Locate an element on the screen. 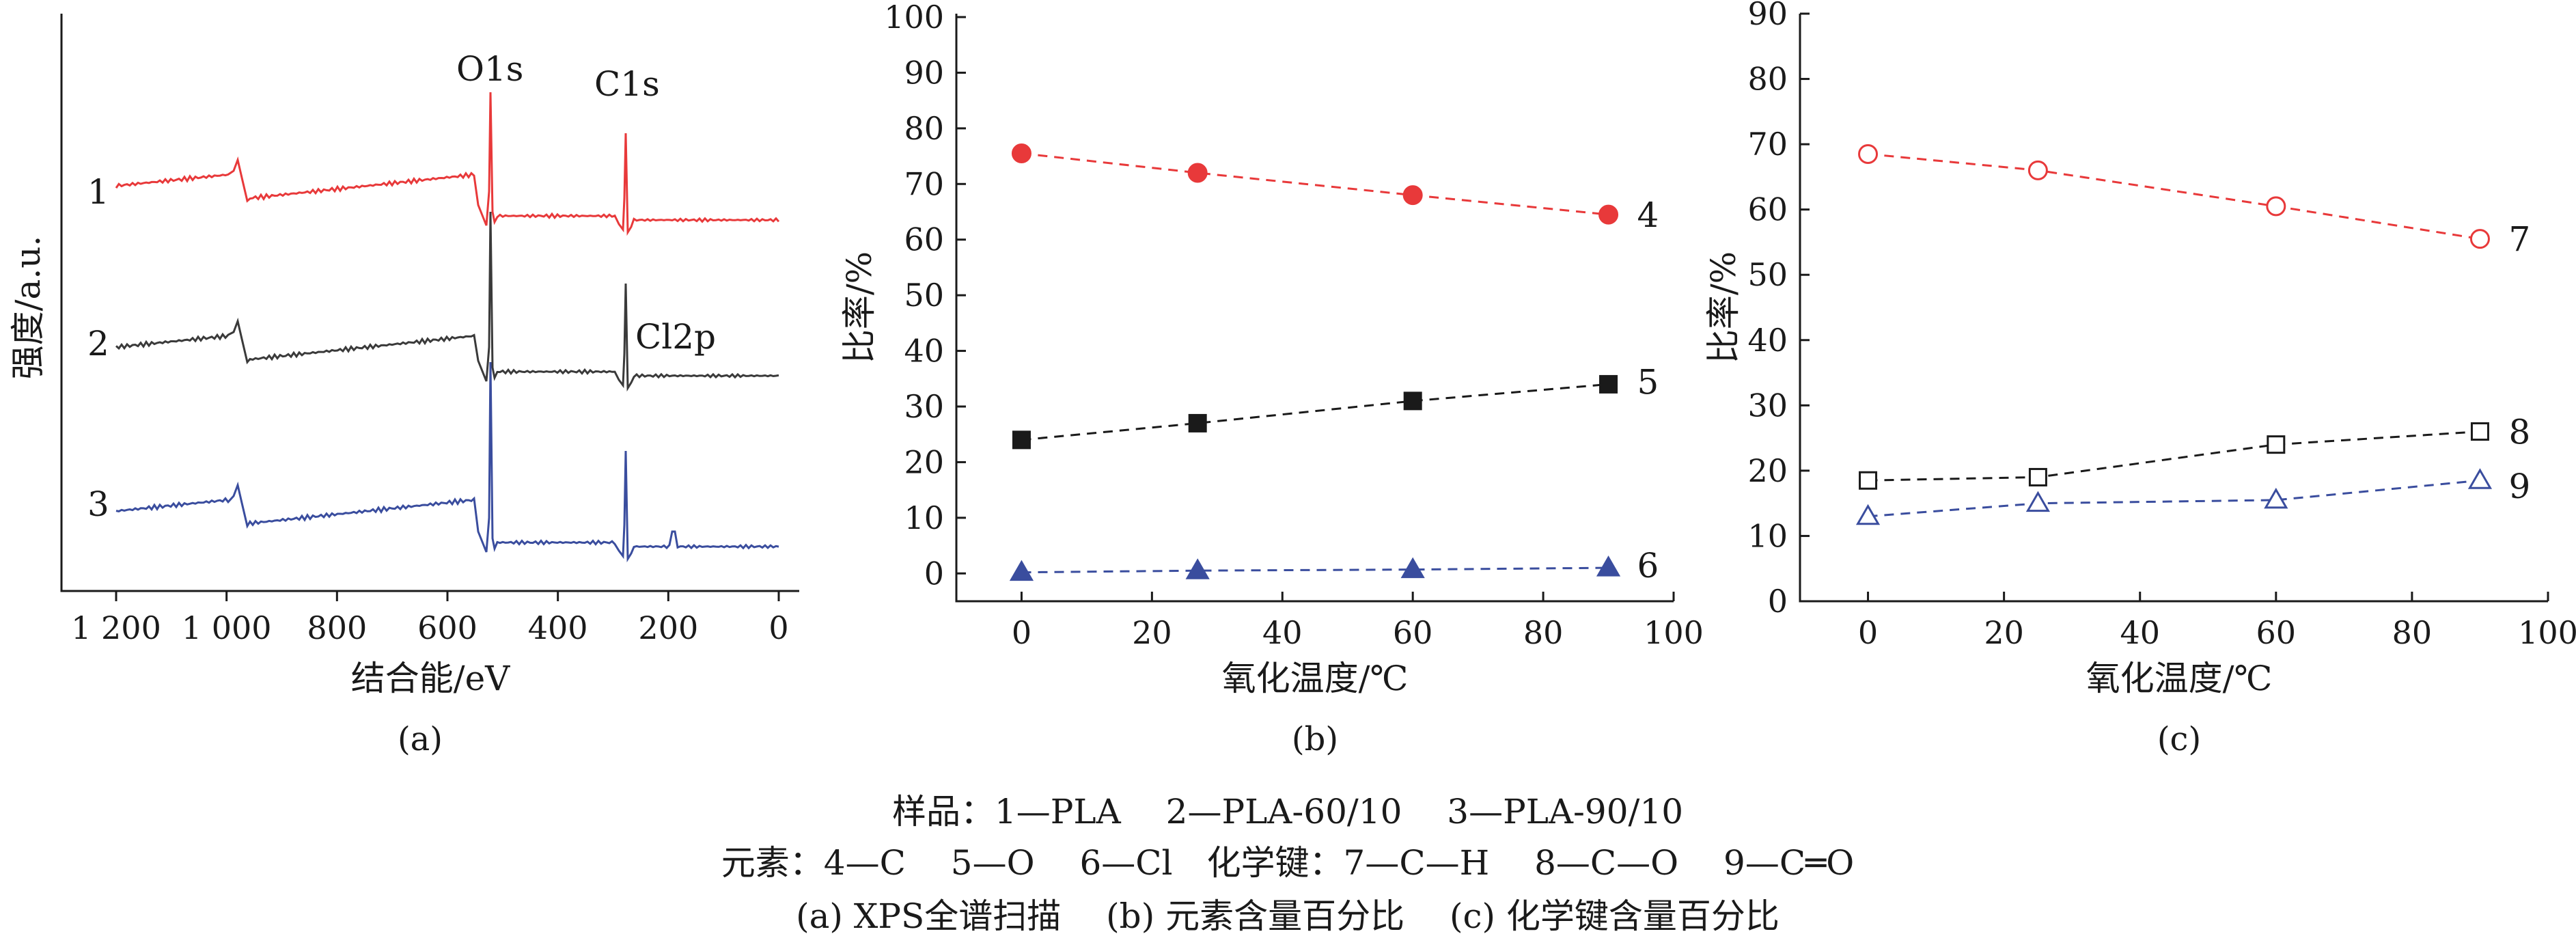  panel-b-y-tick-label: 80 is located at coordinates (924, 128).